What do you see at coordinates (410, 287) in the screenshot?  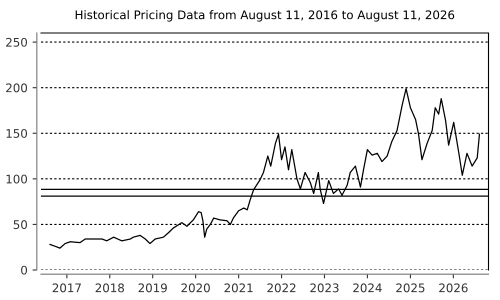 I see `x-tick-label: 2025` at bounding box center [410, 287].